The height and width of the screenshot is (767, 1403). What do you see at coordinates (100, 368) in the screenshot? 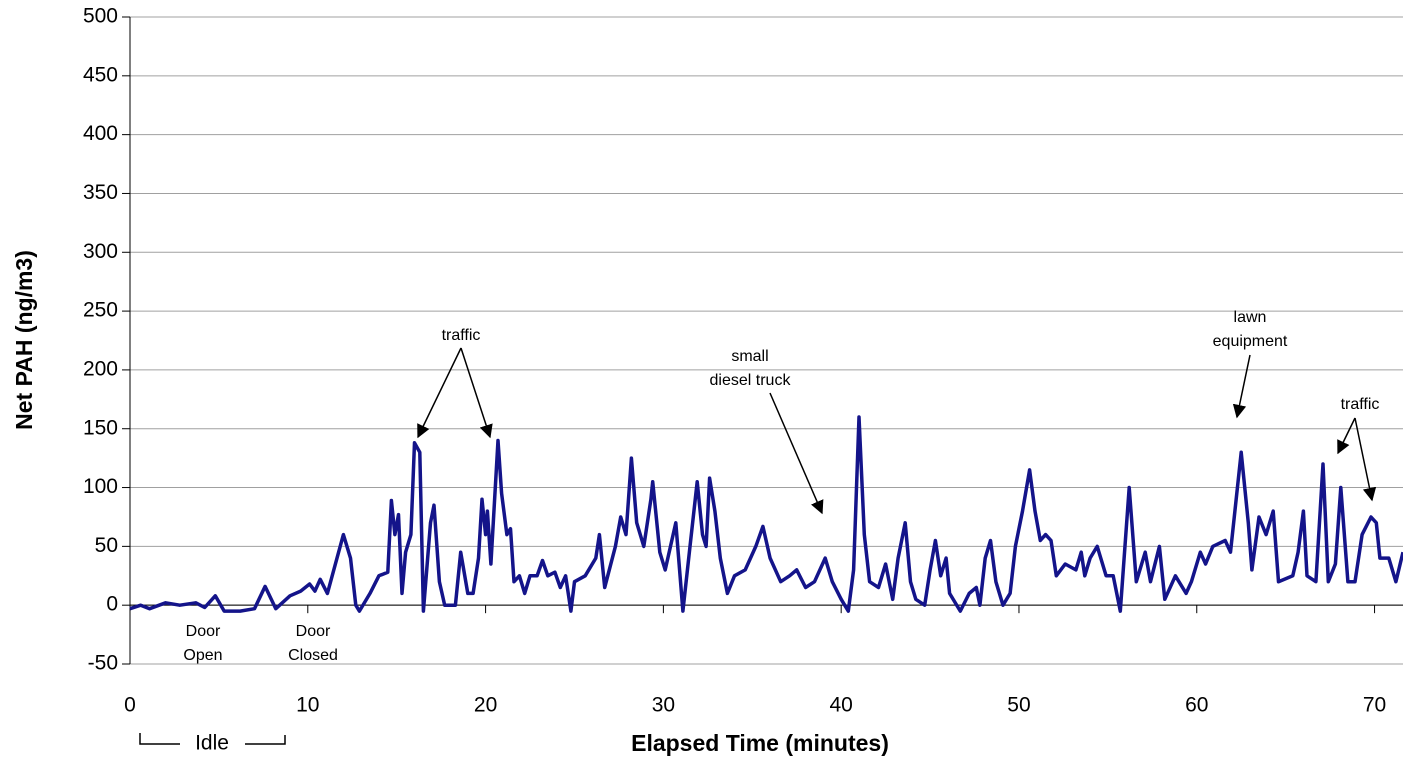
I see `y-tick-label: 200` at bounding box center [100, 368].